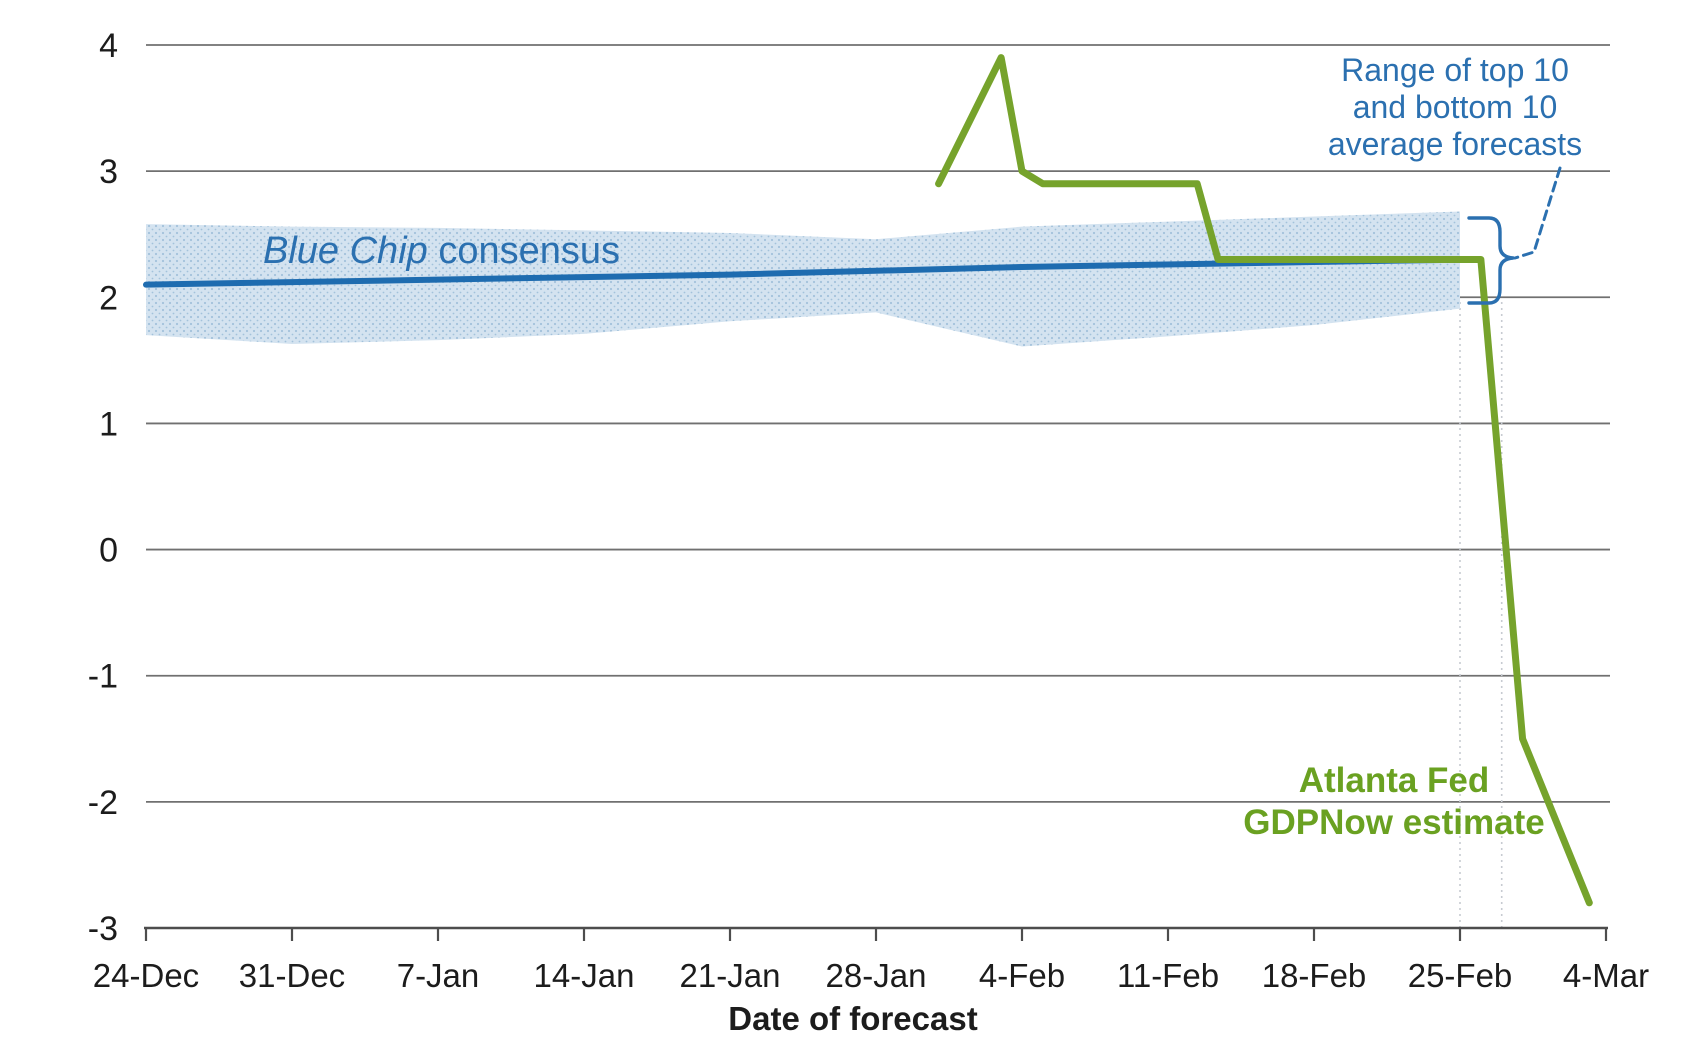  What do you see at coordinates (103, 929) in the screenshot?
I see `y-tick-label--3: -3` at bounding box center [103, 929].